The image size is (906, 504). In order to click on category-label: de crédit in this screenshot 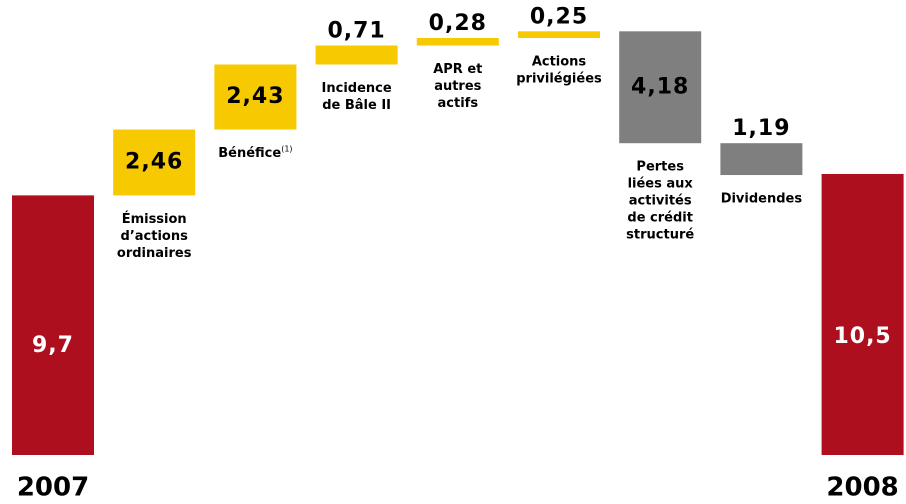, I will do `click(660, 218)`.